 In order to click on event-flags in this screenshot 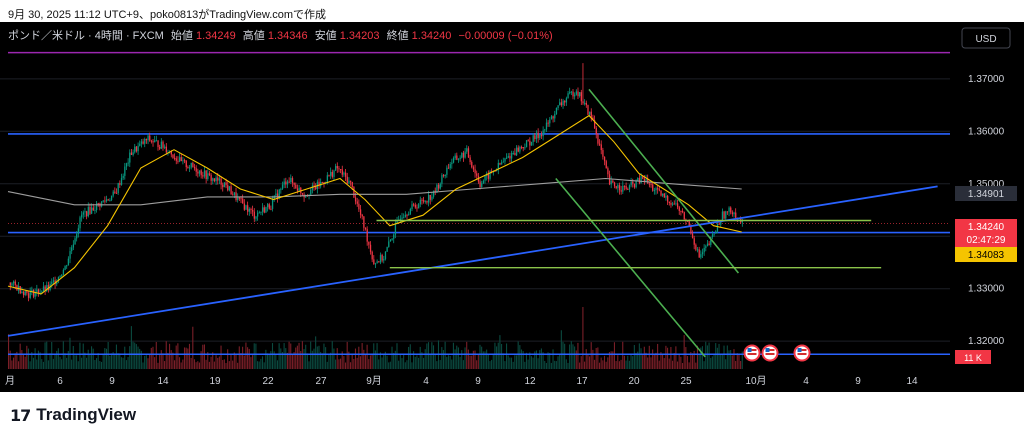, I will do `click(777, 353)`.